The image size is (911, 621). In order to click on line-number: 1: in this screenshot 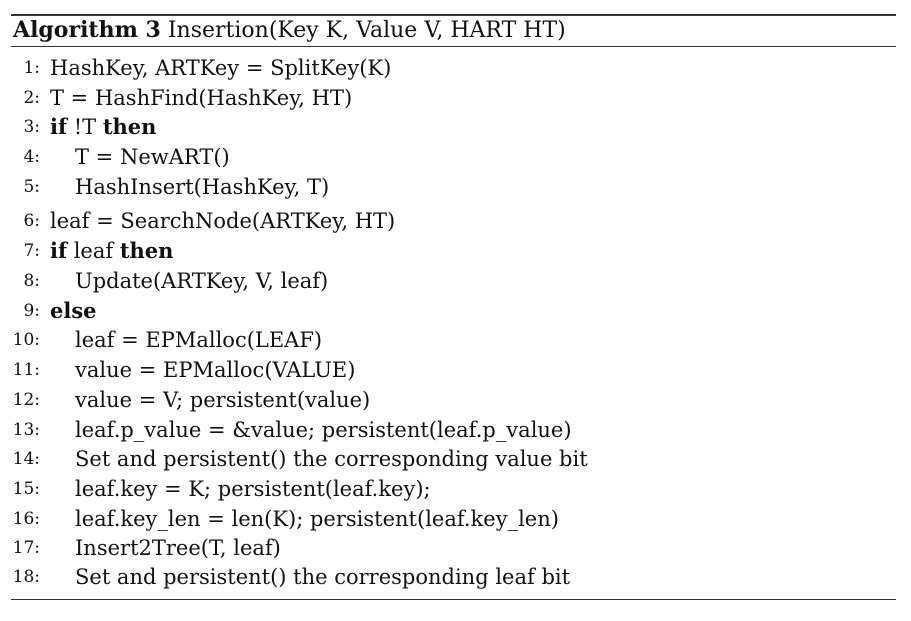, I will do `click(31, 68)`.